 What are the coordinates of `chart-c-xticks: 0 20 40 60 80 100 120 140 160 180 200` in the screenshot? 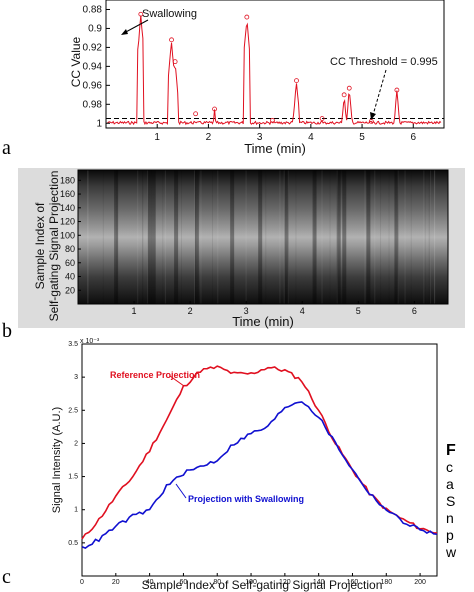 It's located at (253, 579).